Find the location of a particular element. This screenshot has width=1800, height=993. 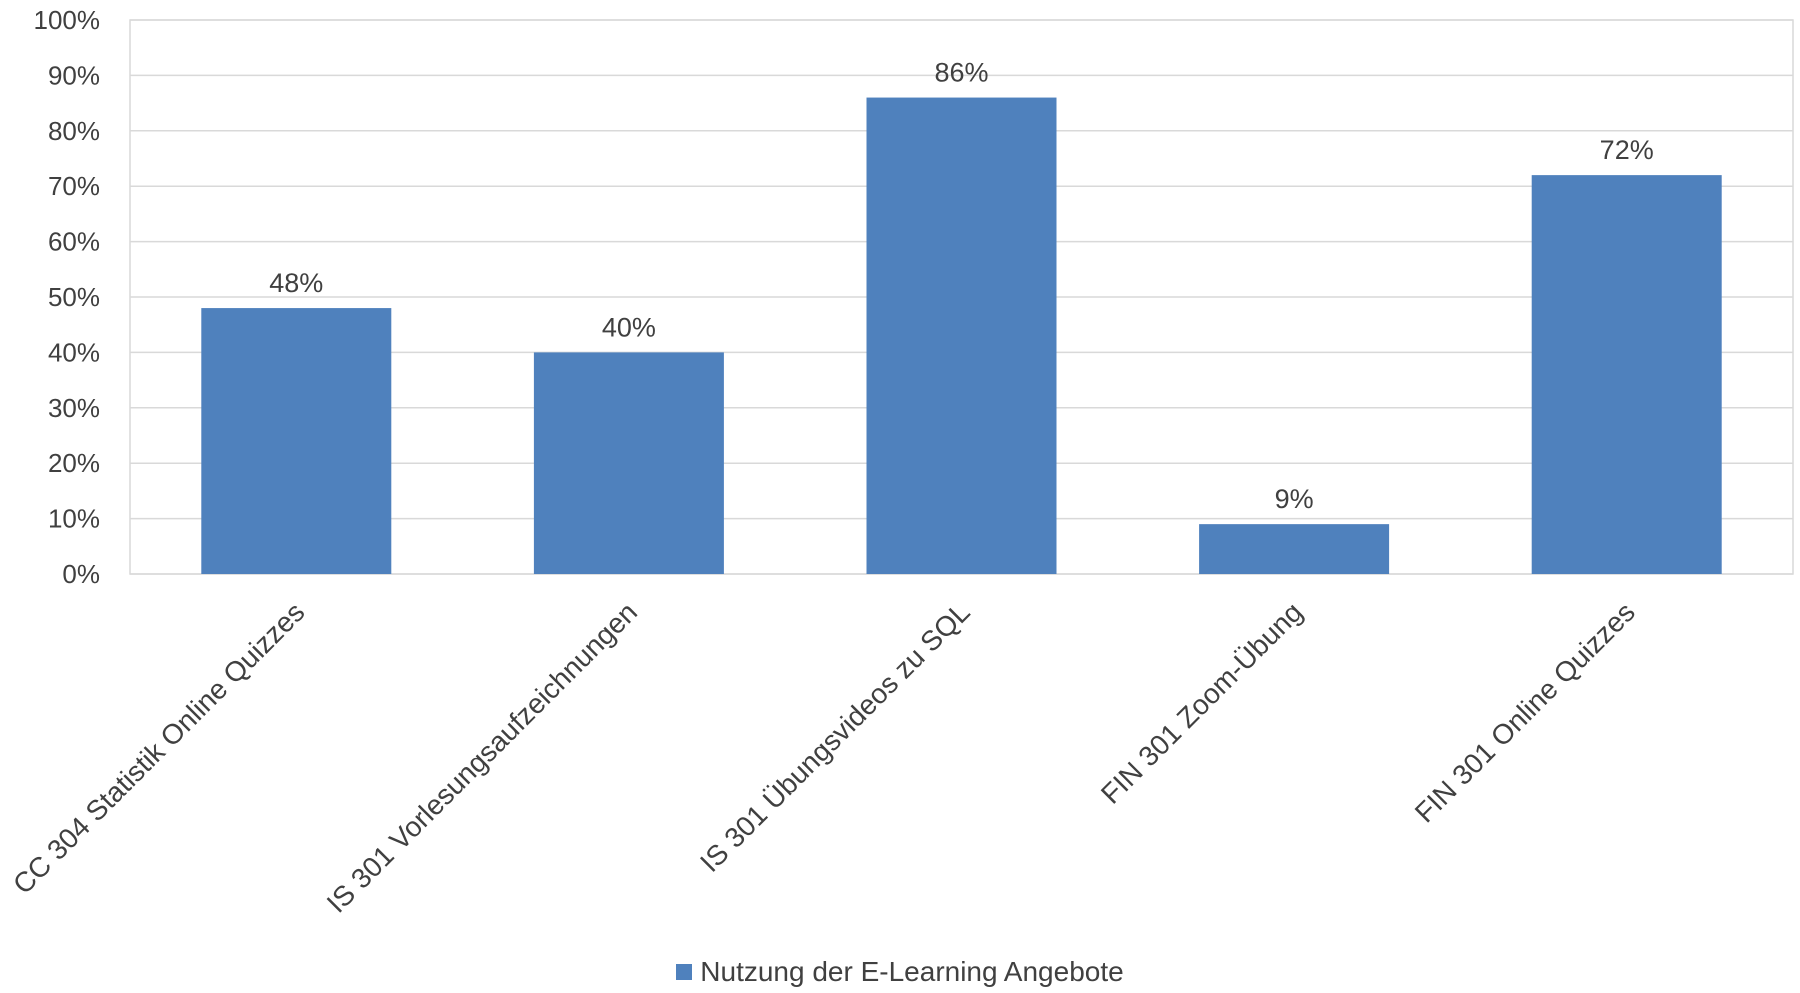

y-tick-label: 90% is located at coordinates (74, 75).